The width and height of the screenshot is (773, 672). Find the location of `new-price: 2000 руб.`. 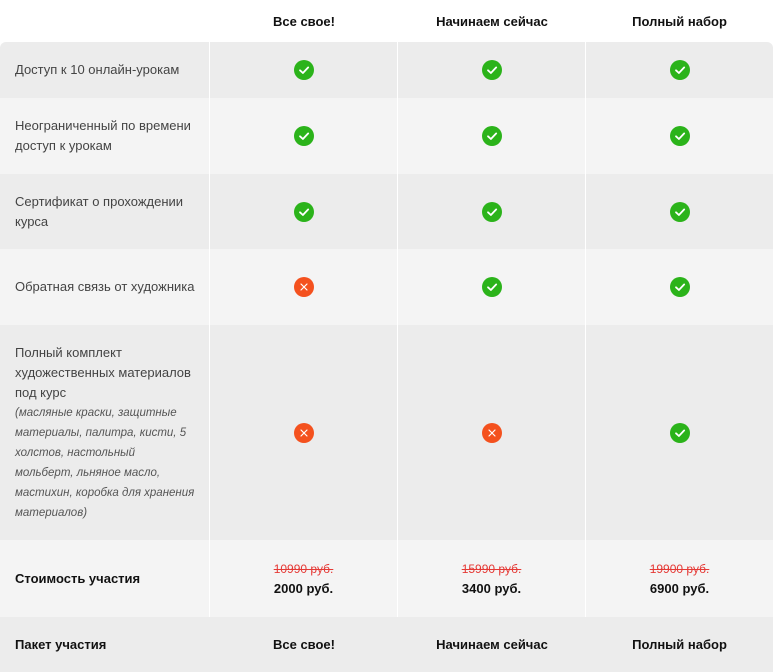

new-price: 2000 руб. is located at coordinates (303, 588).